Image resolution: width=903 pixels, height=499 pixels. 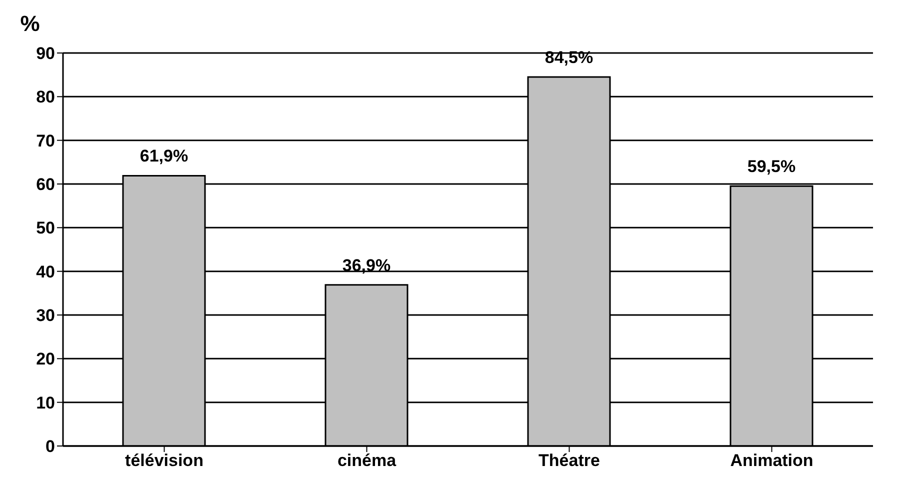 What do you see at coordinates (45, 316) in the screenshot?
I see `y-tick-label: 30` at bounding box center [45, 316].